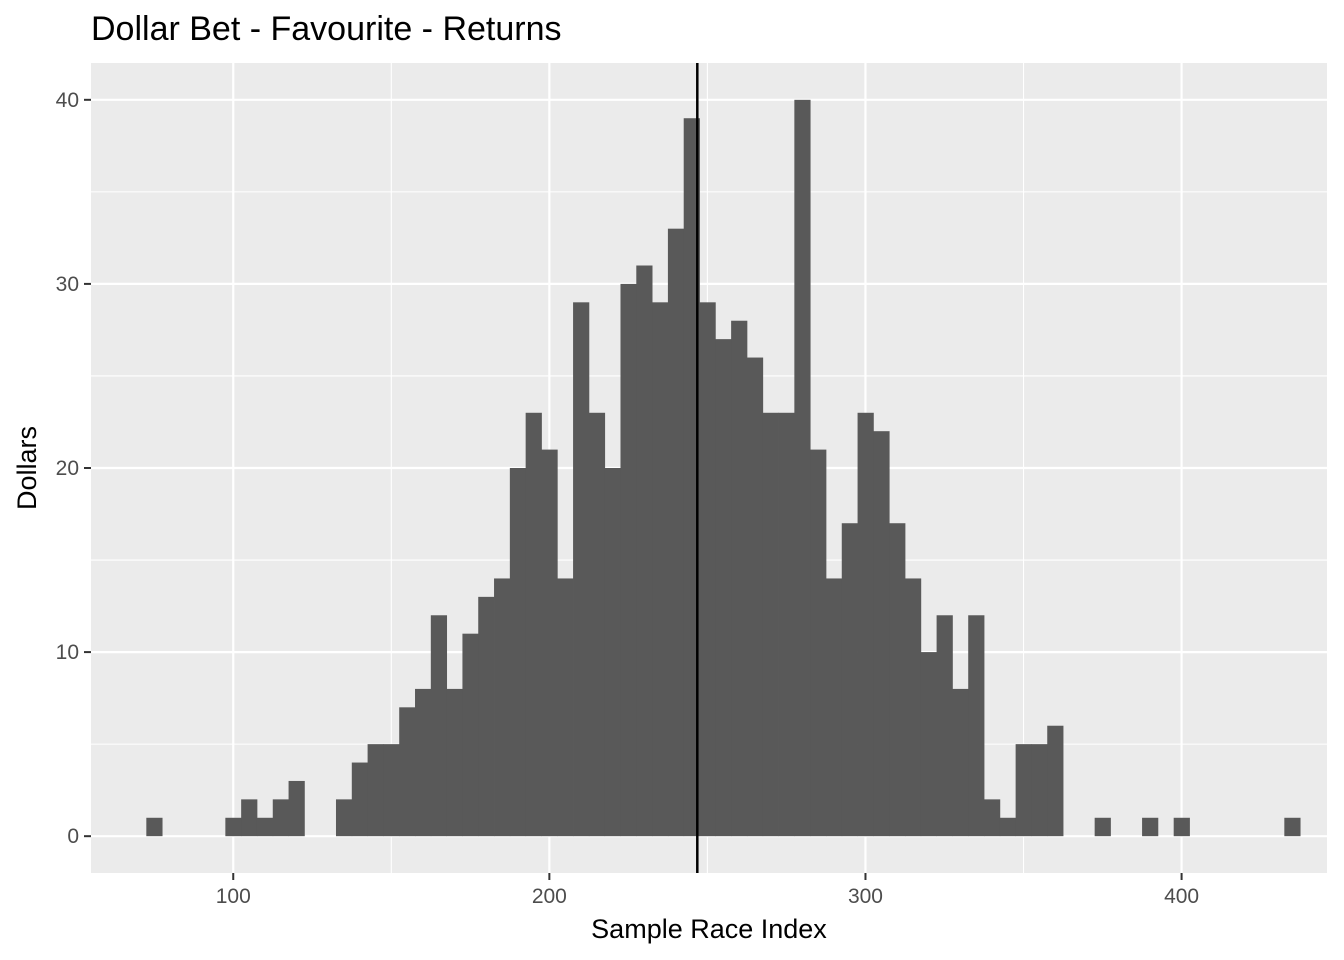  Describe the element at coordinates (67, 468) in the screenshot. I see `y-tick-label: 20` at that location.